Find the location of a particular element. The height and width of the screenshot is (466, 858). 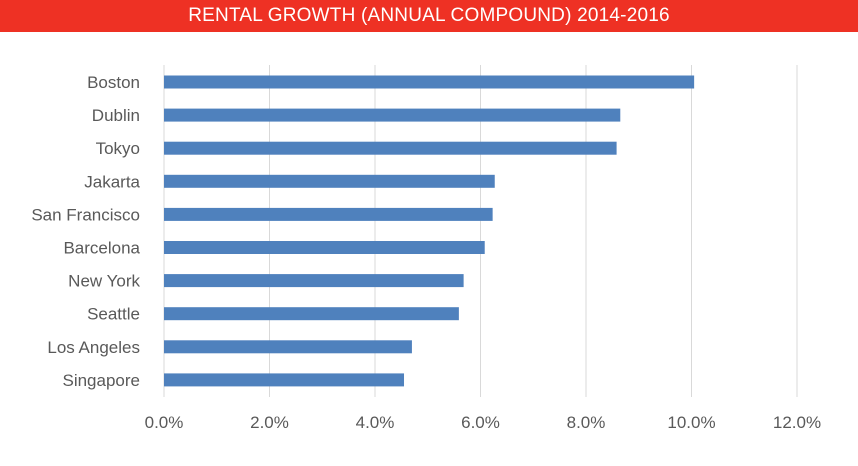

x-tick-label: 10.0% is located at coordinates (691, 422).